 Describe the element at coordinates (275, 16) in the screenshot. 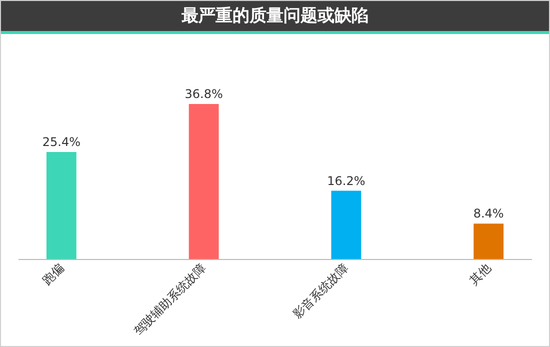

I see `chart-title: 最严重的质量问题或缺陷` at that location.